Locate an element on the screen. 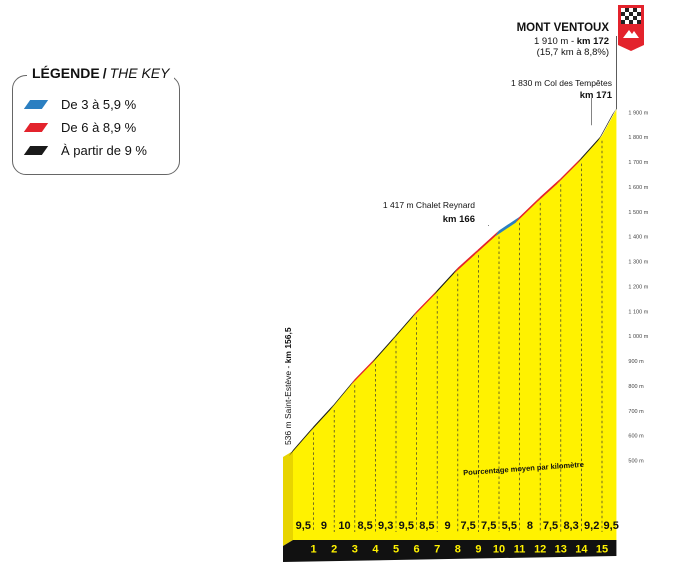  start-label: 536 m Saint-Estève - km 156,5 is located at coordinates (288, 386).